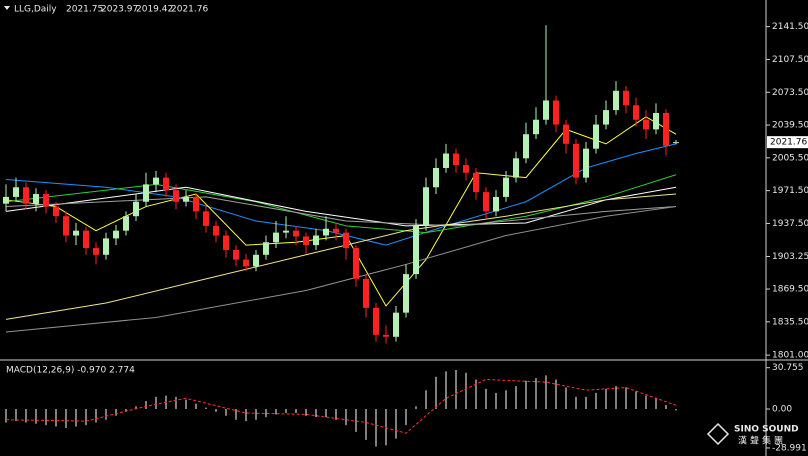  Describe the element at coordinates (790, 322) in the screenshot. I see `y-tick-label: 1835.50` at that location.